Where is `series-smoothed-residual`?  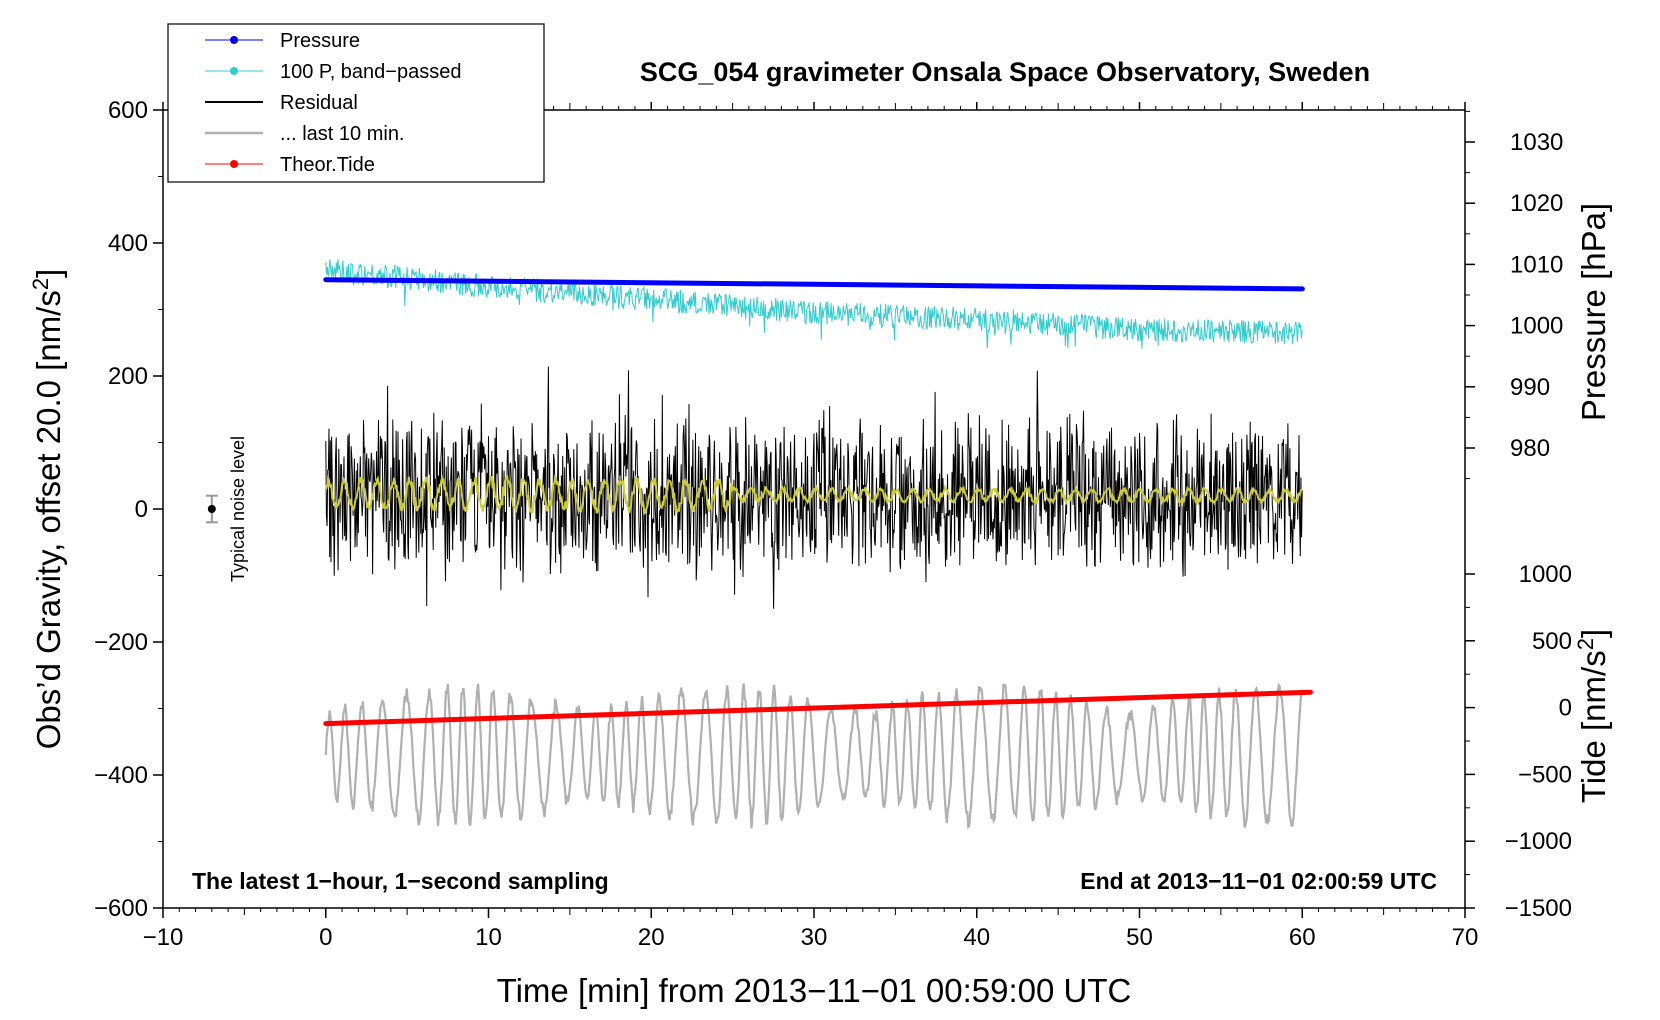
series-smoothed-residual is located at coordinates (813, 495).